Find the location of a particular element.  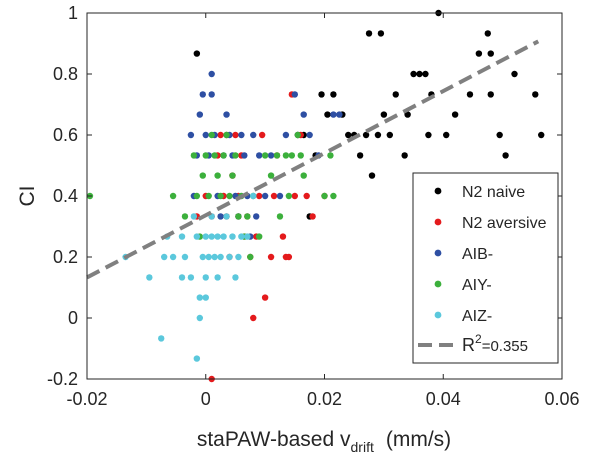

x-axis-label-subscript: drift is located at coordinates (362, 447).